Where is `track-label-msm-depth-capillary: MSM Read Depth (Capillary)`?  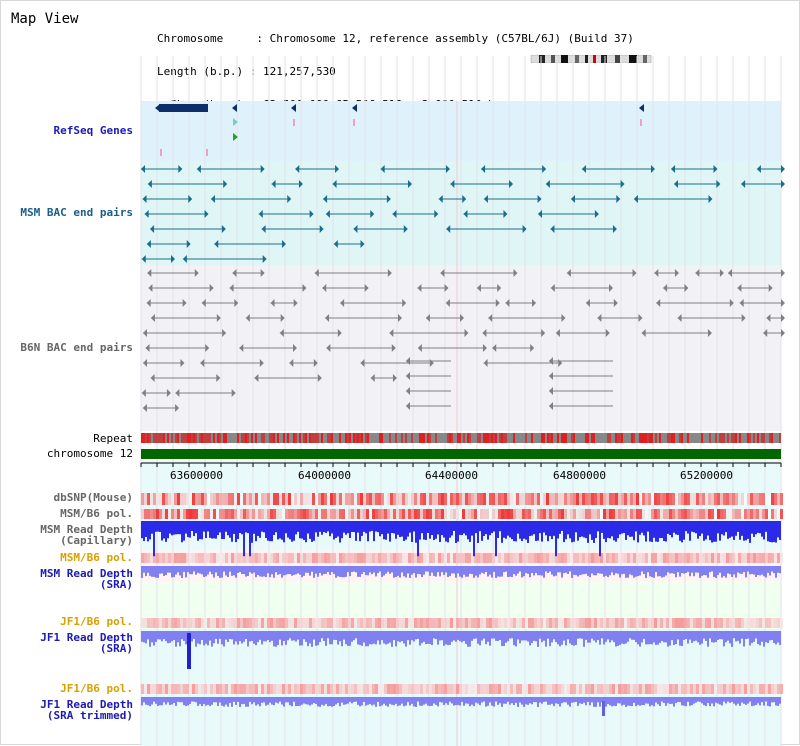
track-label-msm-depth-capillary: MSM Read Depth (Capillary) is located at coordinates (86, 535).